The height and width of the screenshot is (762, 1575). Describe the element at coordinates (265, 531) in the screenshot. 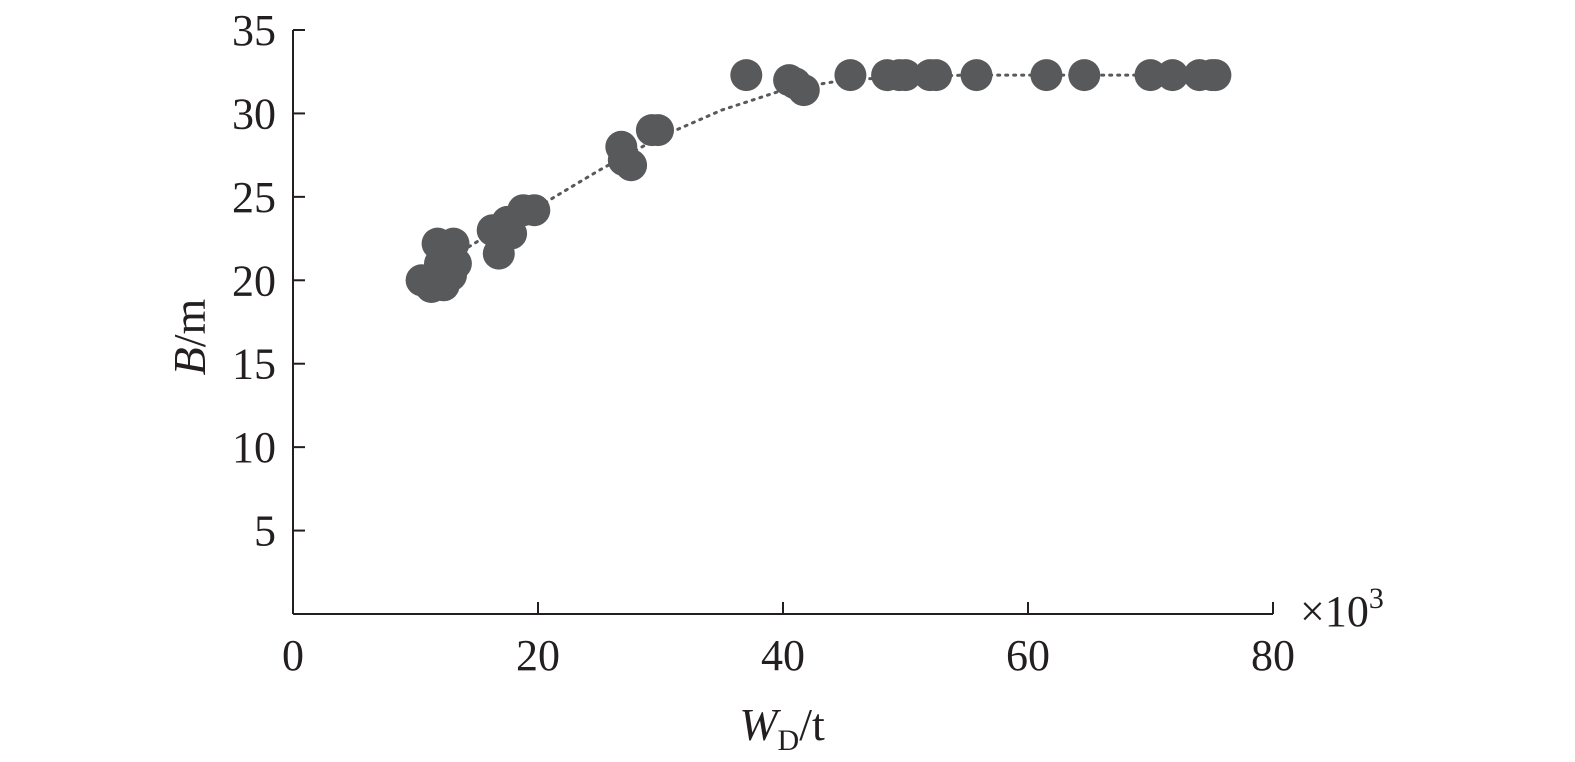

I see `y-tick-label: 5` at that location.